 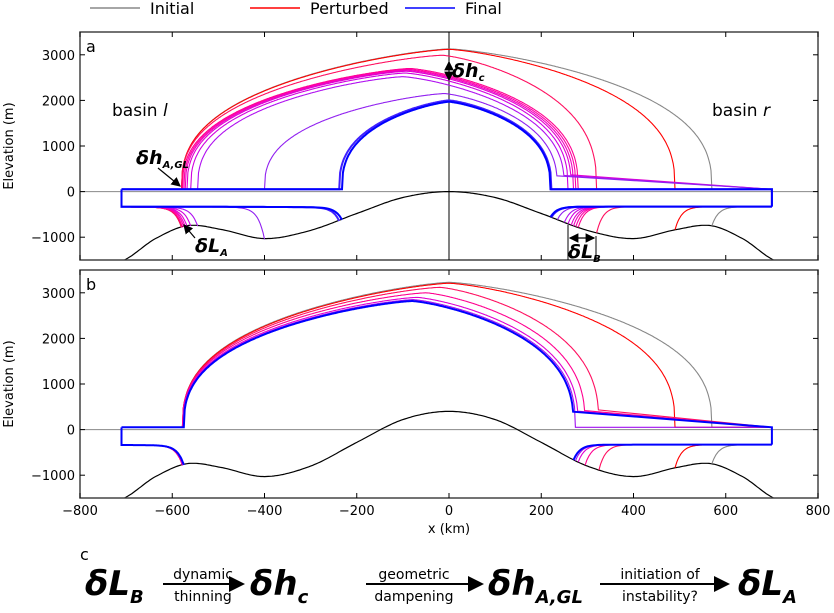 I want to click on arrow2-bottom: dampening, so click(x=413, y=597).